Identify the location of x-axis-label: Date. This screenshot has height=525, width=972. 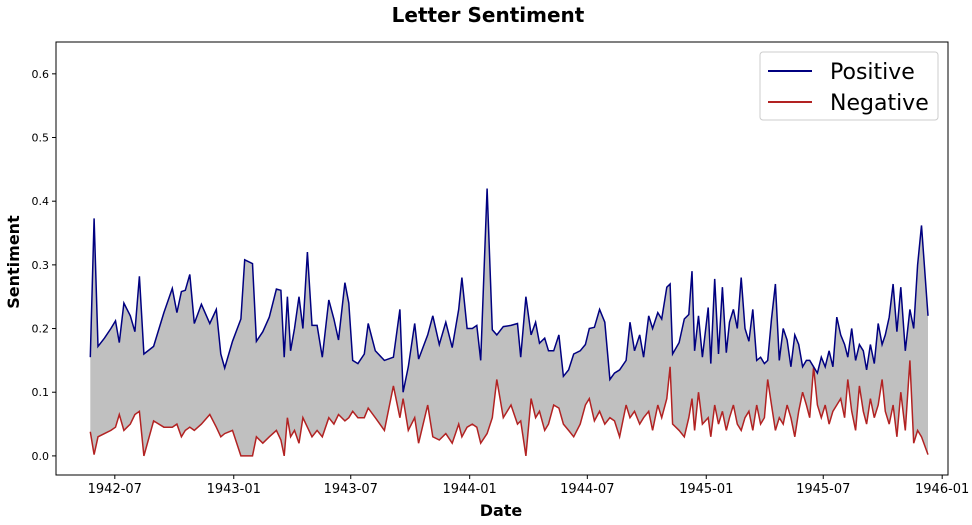
(501, 510).